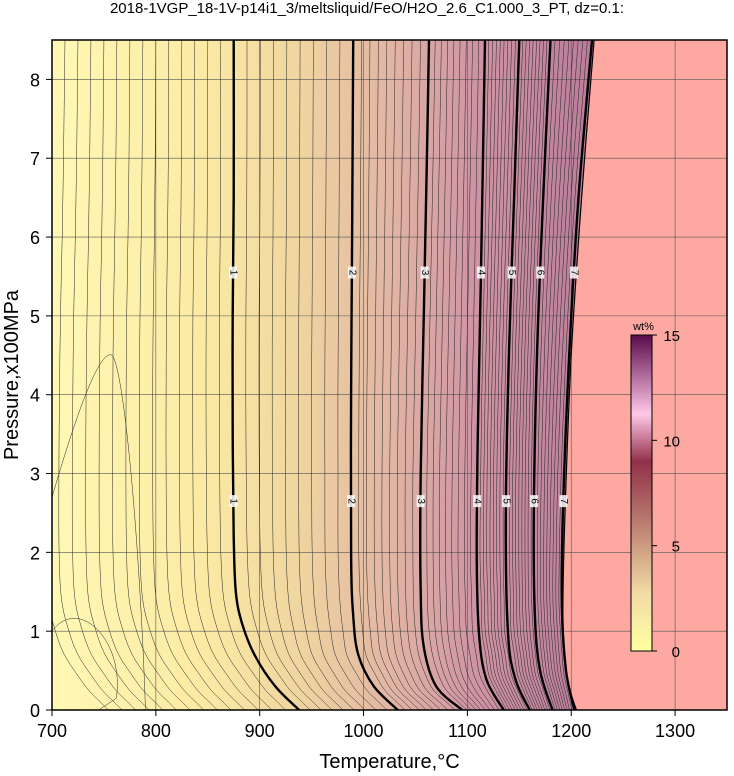 This screenshot has height=776, width=734. What do you see at coordinates (35, 80) in the screenshot?
I see `y-tick-label: 8` at bounding box center [35, 80].